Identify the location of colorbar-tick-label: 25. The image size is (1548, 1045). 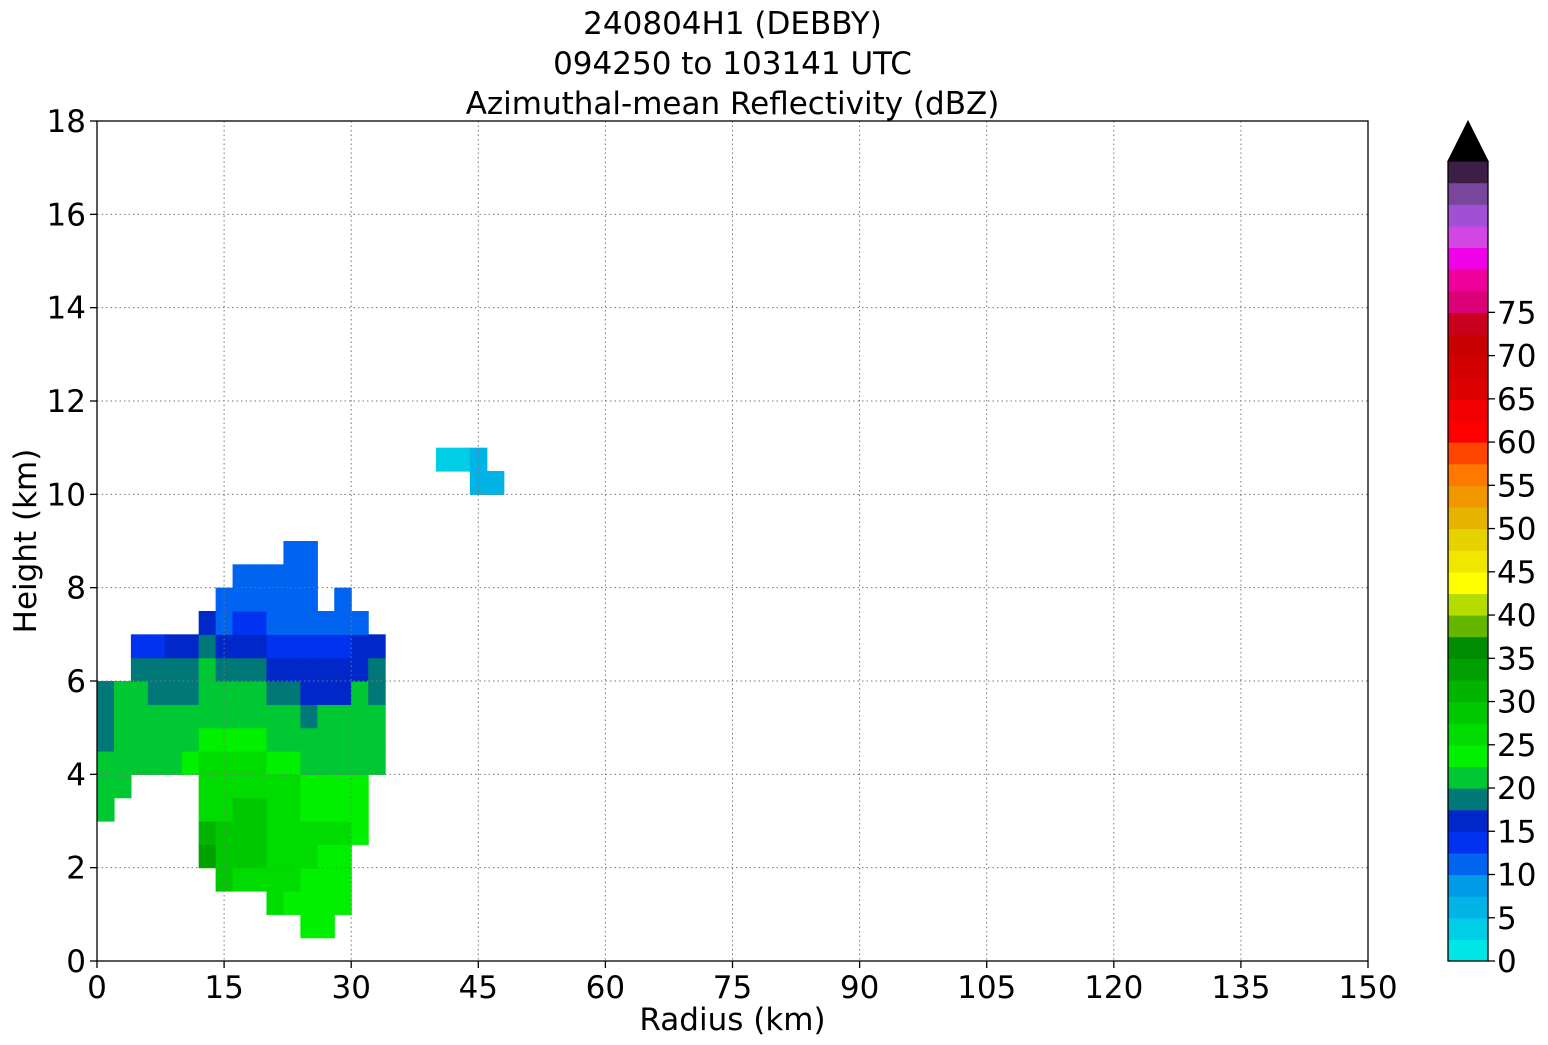
(1516, 746).